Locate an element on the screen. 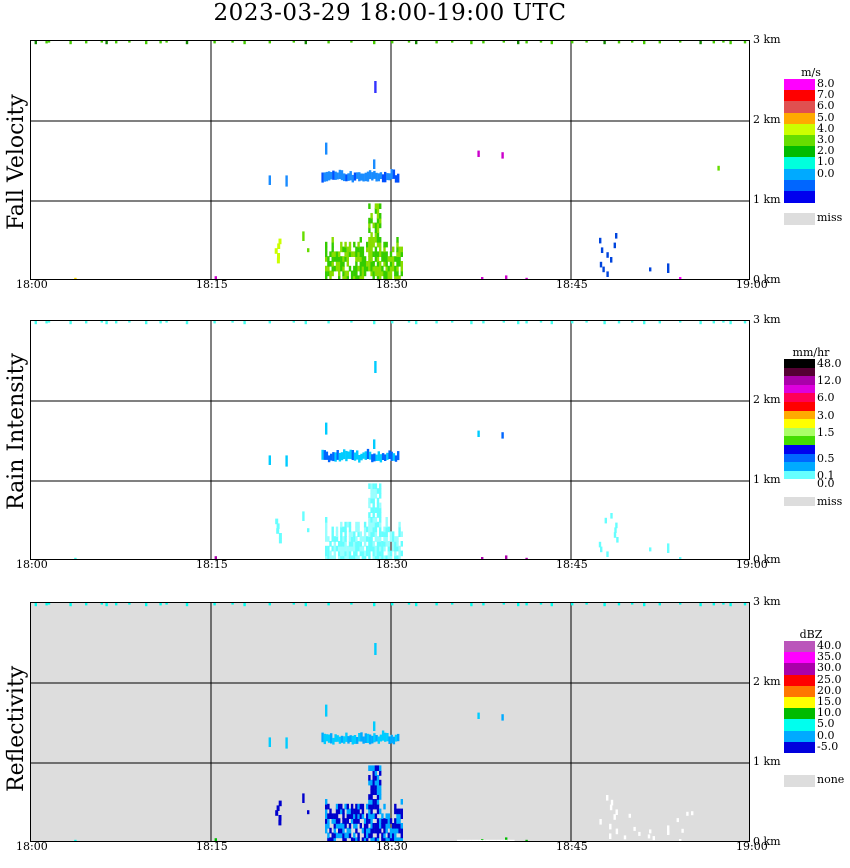  colorbar-label: 12.0 is located at coordinates (829, 381).